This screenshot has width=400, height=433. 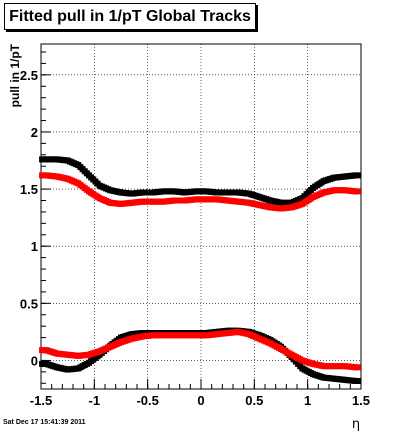 What do you see at coordinates (200, 400) in the screenshot?
I see `x-tick-label: 0` at bounding box center [200, 400].